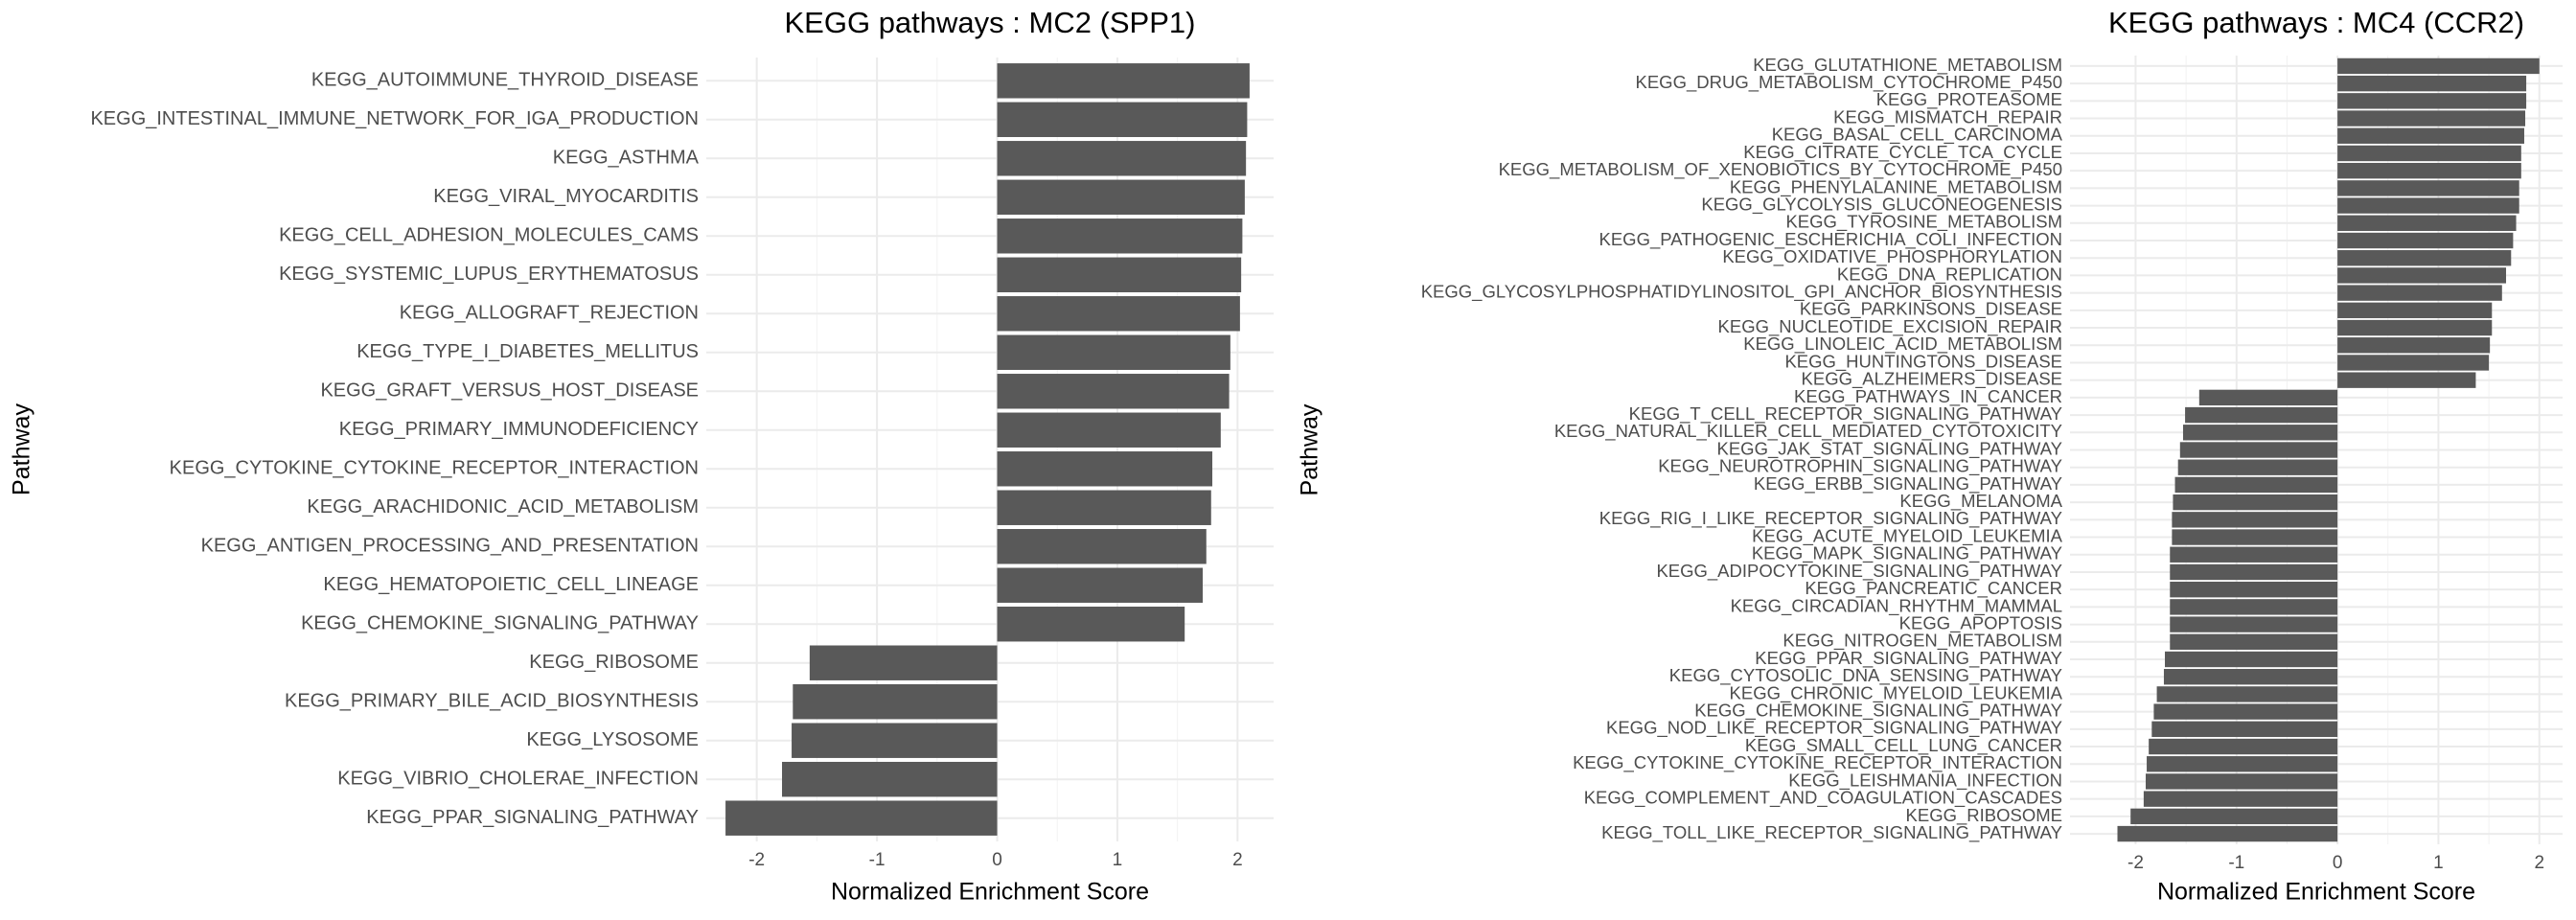  What do you see at coordinates (519, 429) in the screenshot?
I see `y-tick-label: KEGG_PRIMARY_IMMUNODEFICIENCY` at bounding box center [519, 429].